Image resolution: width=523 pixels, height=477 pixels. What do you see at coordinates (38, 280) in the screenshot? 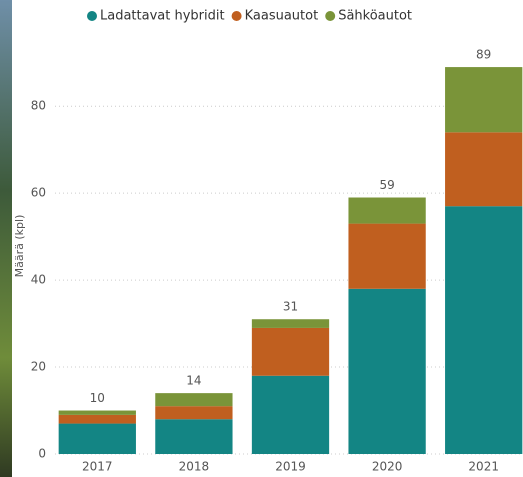
I see `y-tick-label: 40` at bounding box center [38, 280].